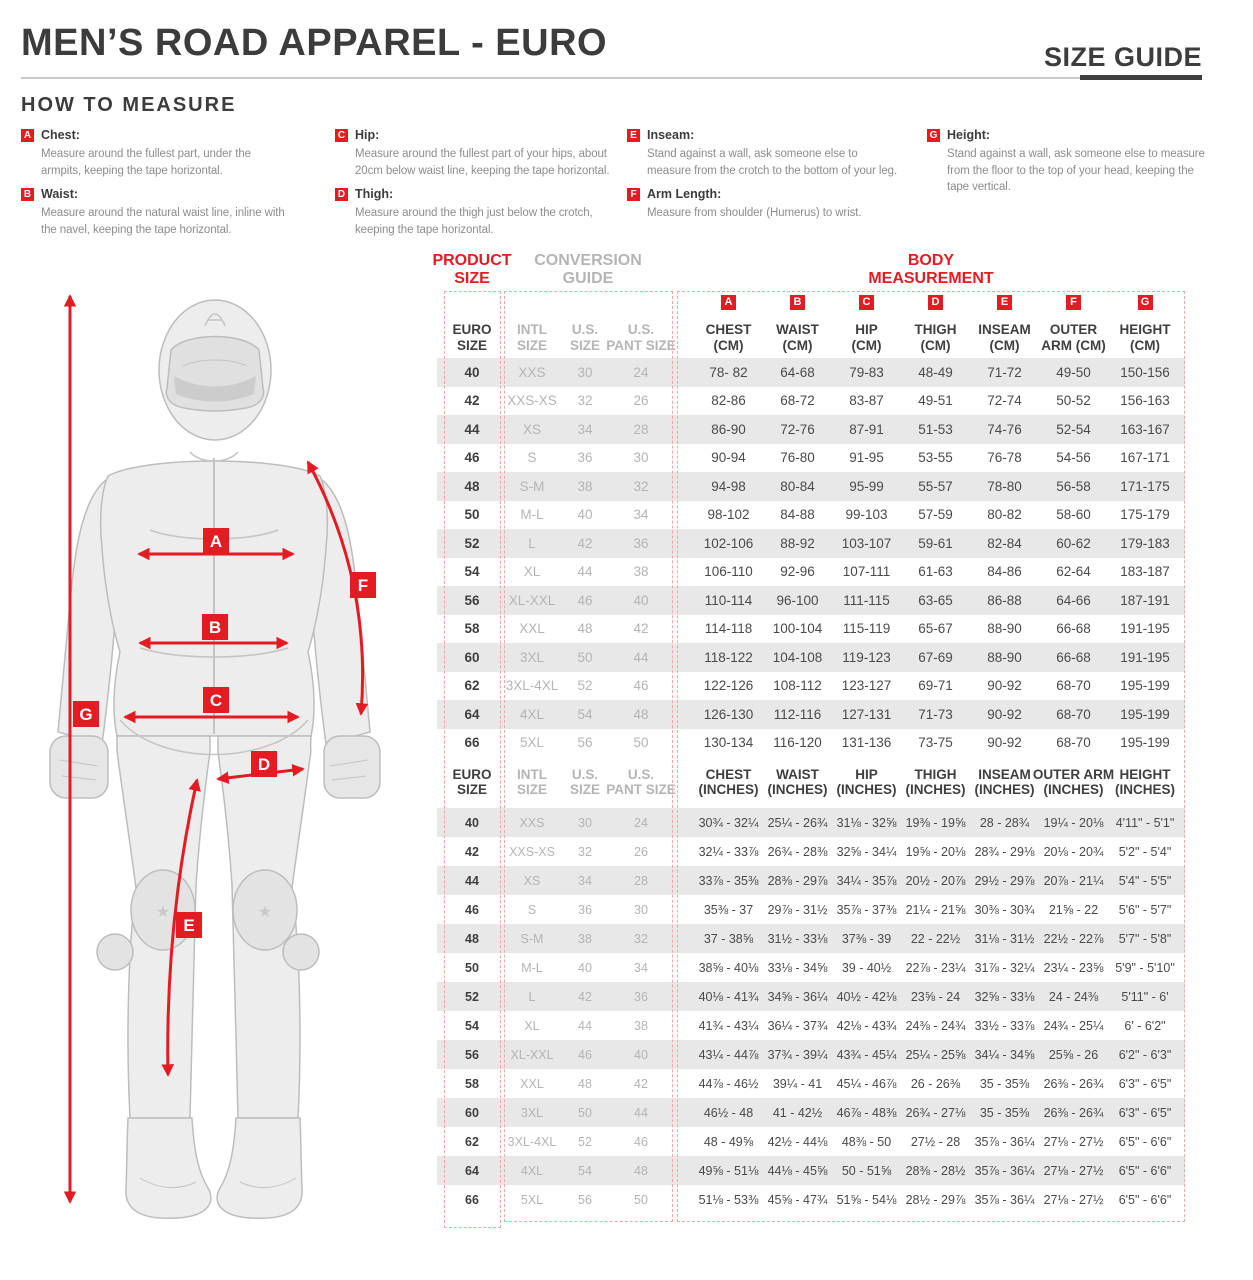 This screenshot has height=1280, width=1253. I want to click on table-cell: 23¼ - 23⅝, so click(1073, 967).